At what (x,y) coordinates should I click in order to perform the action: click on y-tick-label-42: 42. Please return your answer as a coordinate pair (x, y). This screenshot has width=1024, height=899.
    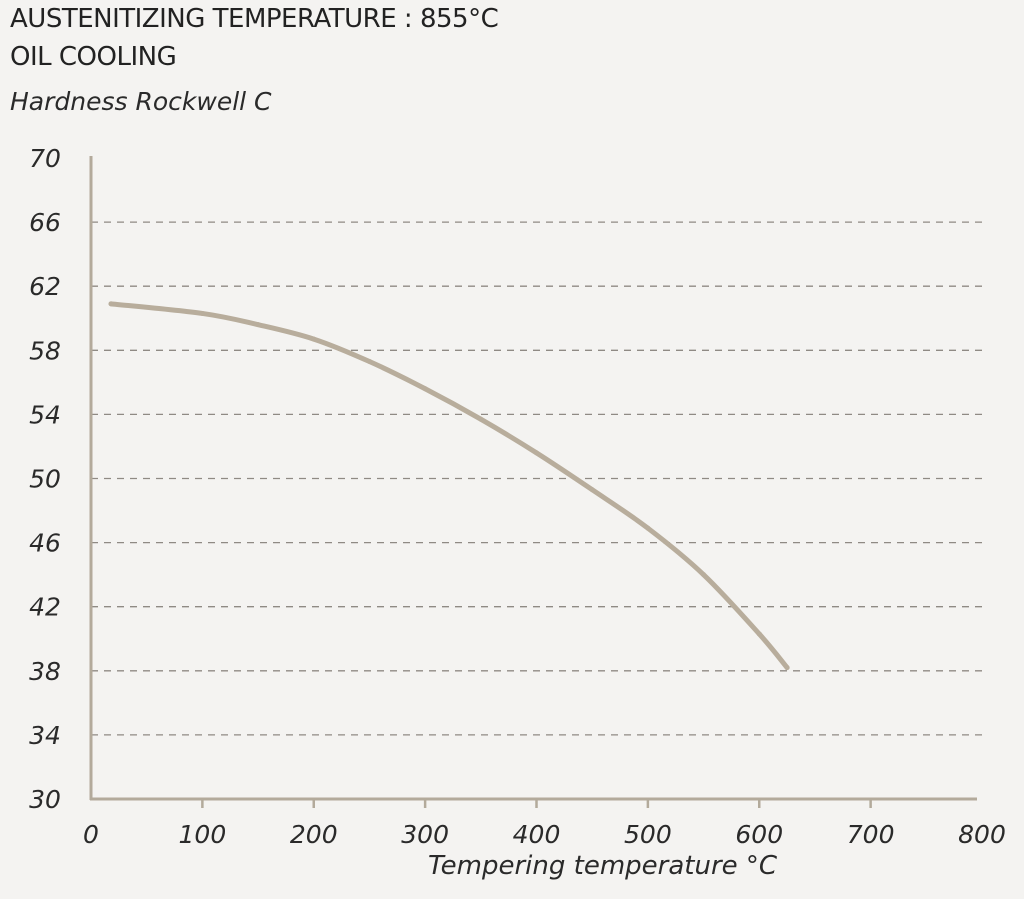
    Looking at the image, I should click on (45, 607).